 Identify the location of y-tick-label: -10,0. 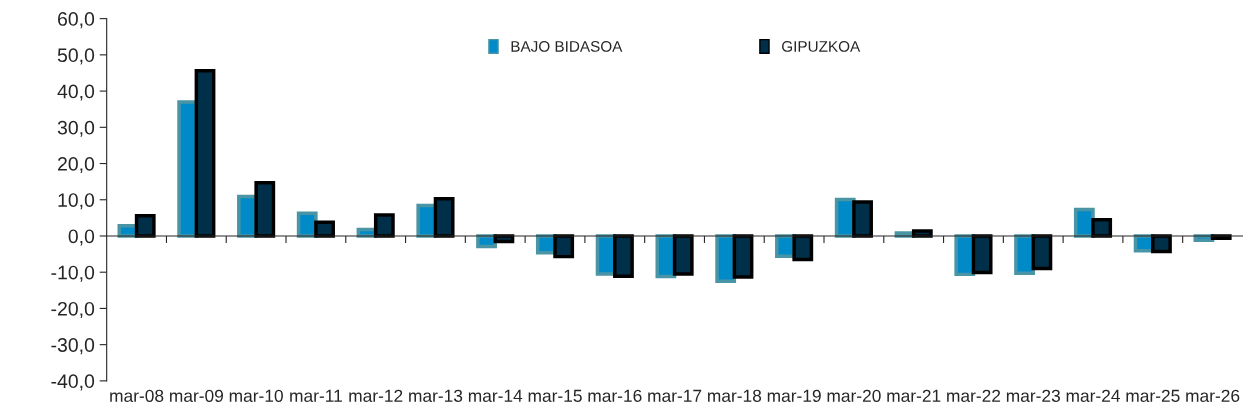
(73, 273).